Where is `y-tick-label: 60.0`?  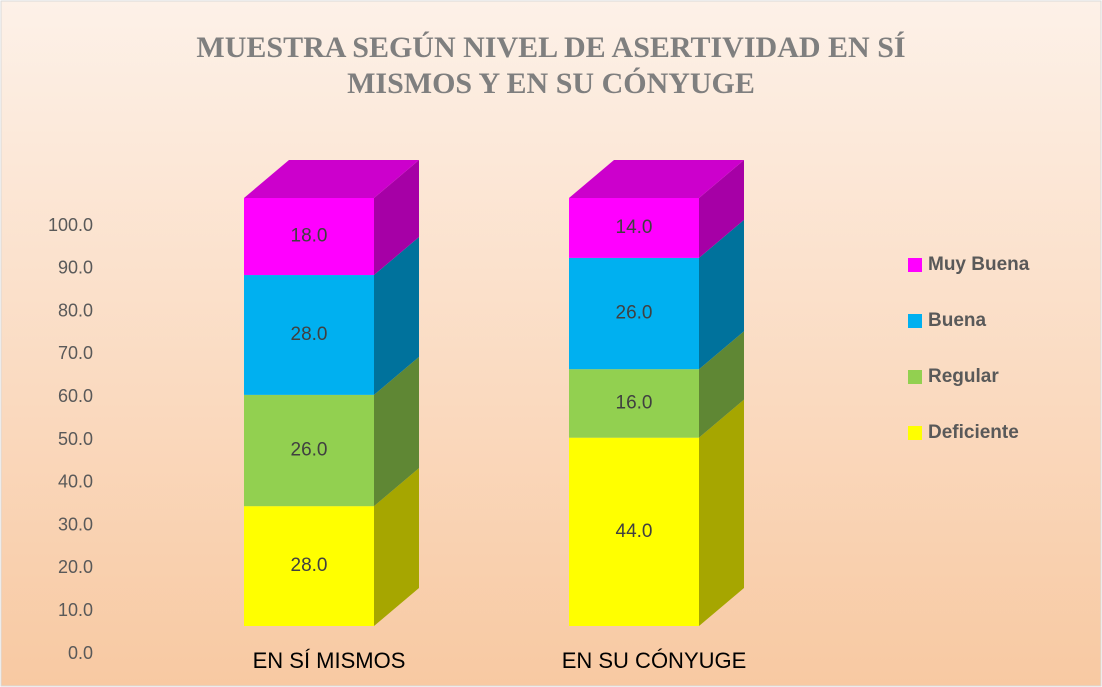
y-tick-label: 60.0 is located at coordinates (75, 396).